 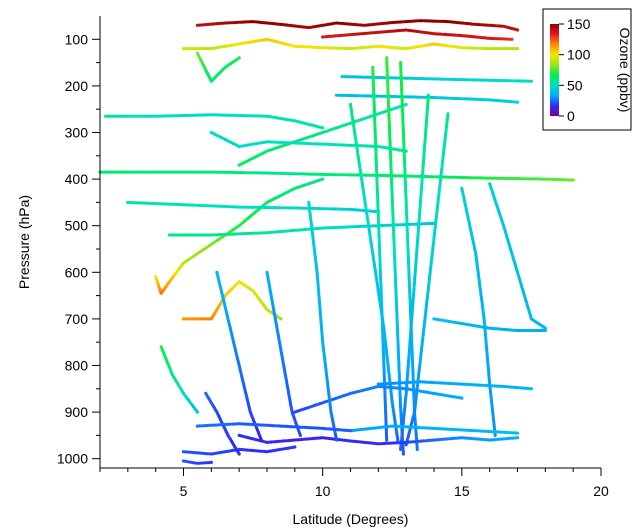 I want to click on colorbar-title: Ozone (ppbv), so click(x=625, y=70).